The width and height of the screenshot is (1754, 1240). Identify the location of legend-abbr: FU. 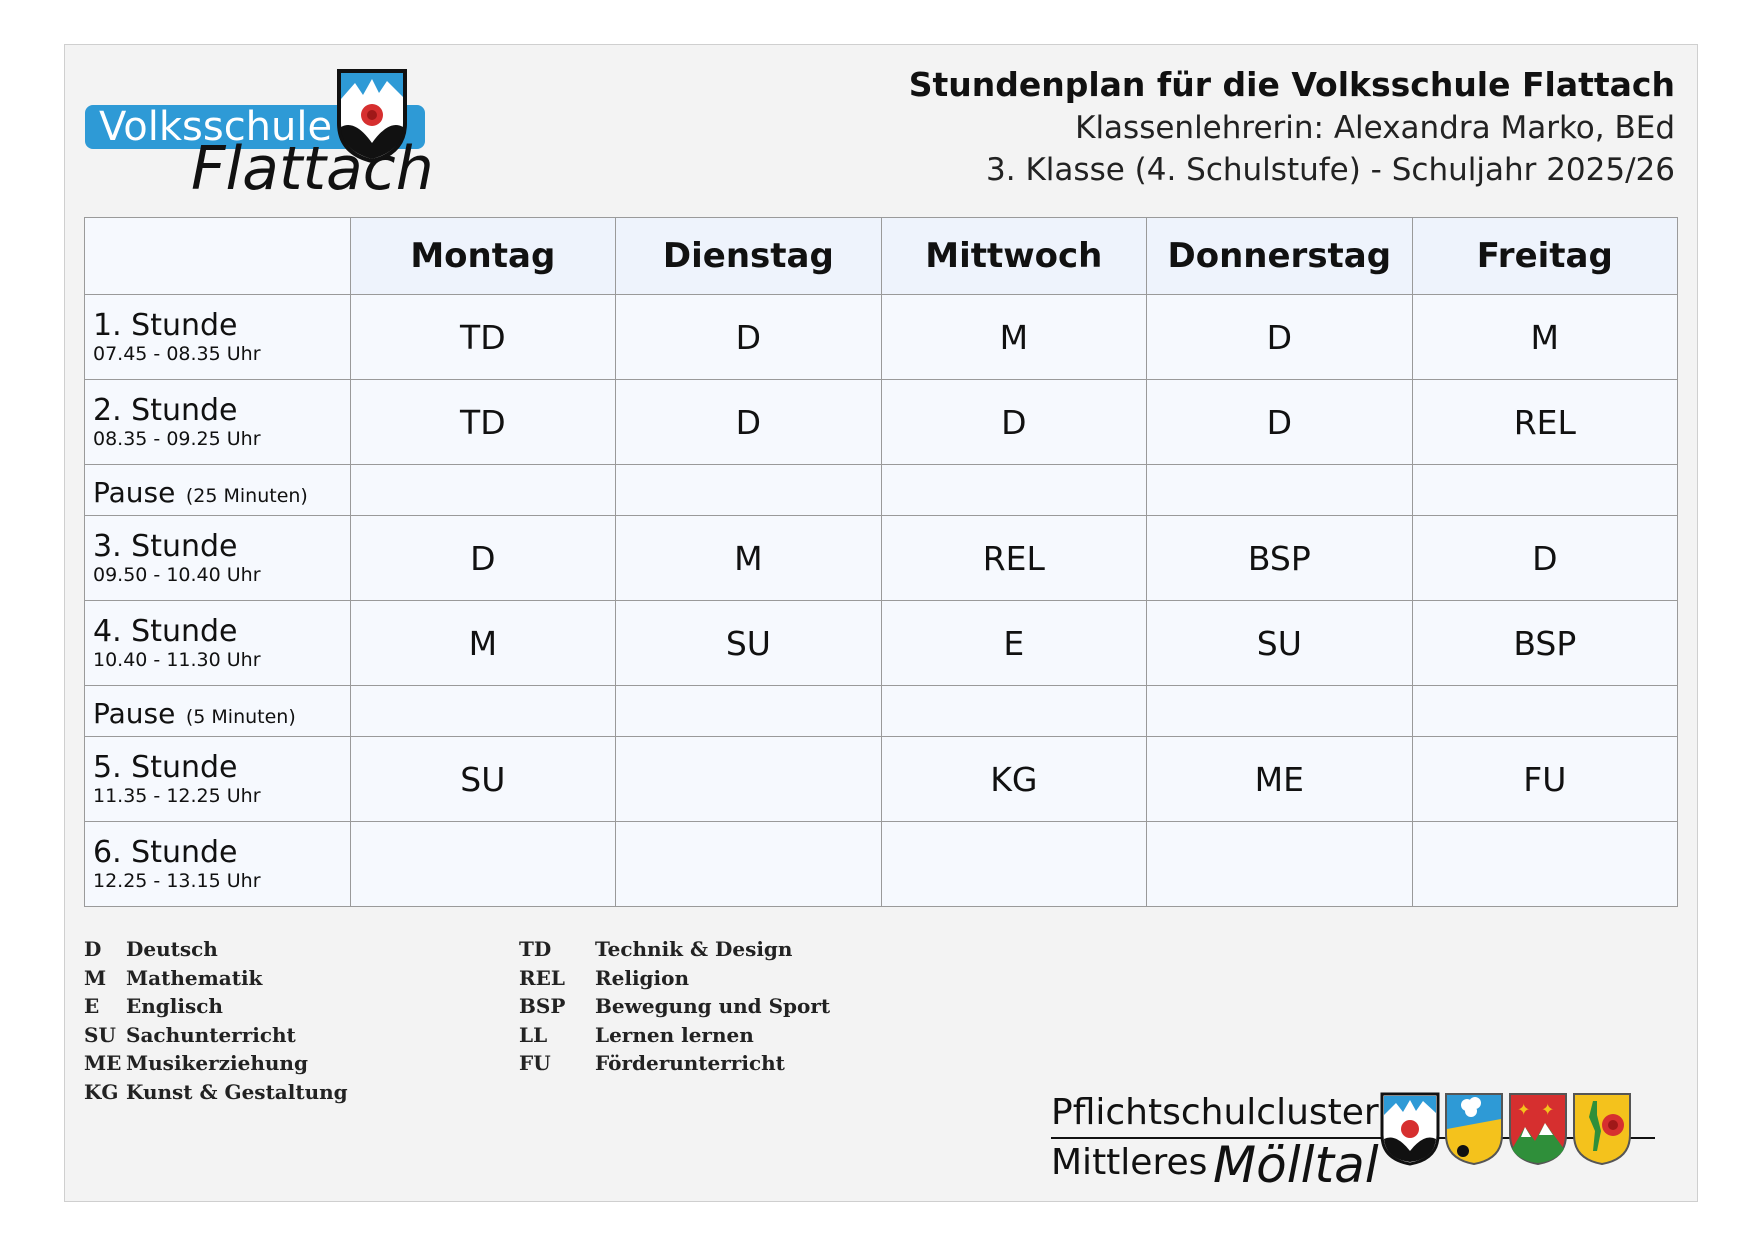
(535, 1063).